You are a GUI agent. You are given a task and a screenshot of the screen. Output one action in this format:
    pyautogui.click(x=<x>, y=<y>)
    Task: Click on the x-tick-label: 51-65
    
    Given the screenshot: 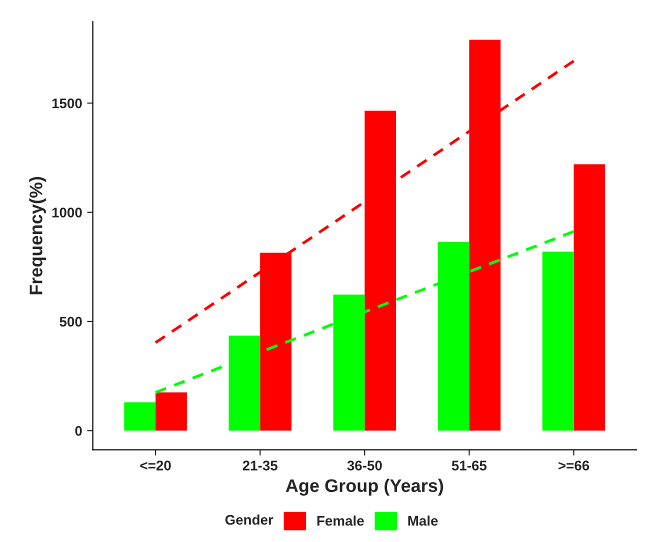 What is the action you would take?
    pyautogui.click(x=469, y=465)
    